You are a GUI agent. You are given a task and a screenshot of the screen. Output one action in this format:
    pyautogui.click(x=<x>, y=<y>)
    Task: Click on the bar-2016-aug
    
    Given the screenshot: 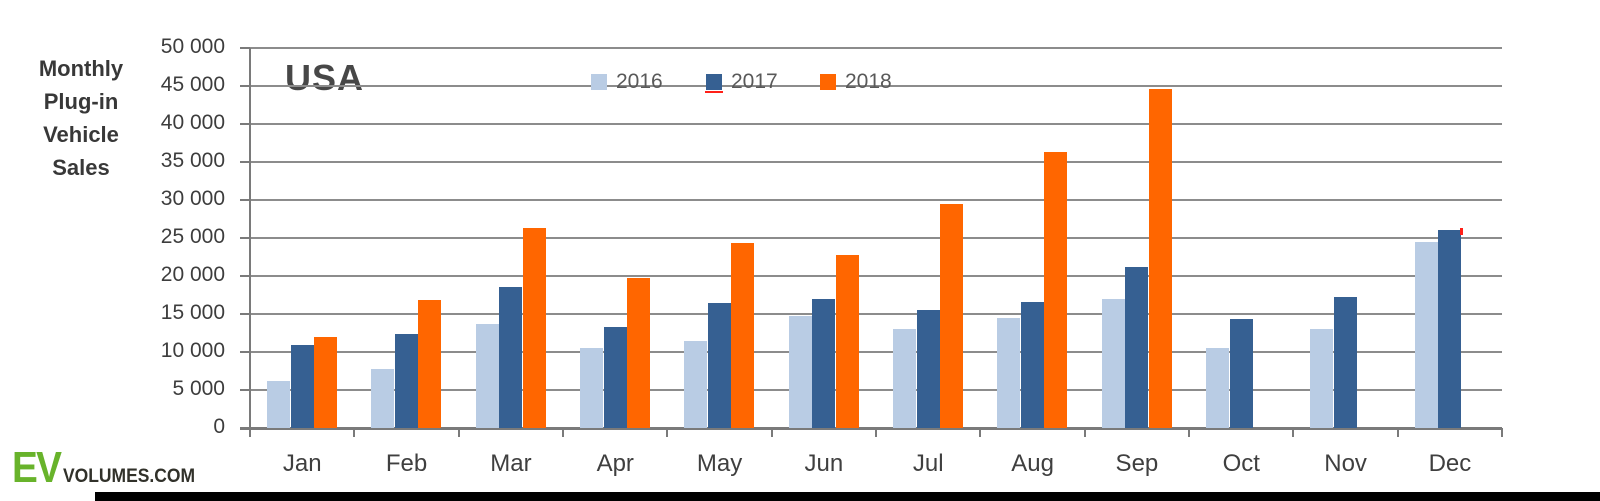 What is the action you would take?
    pyautogui.click(x=1009, y=373)
    